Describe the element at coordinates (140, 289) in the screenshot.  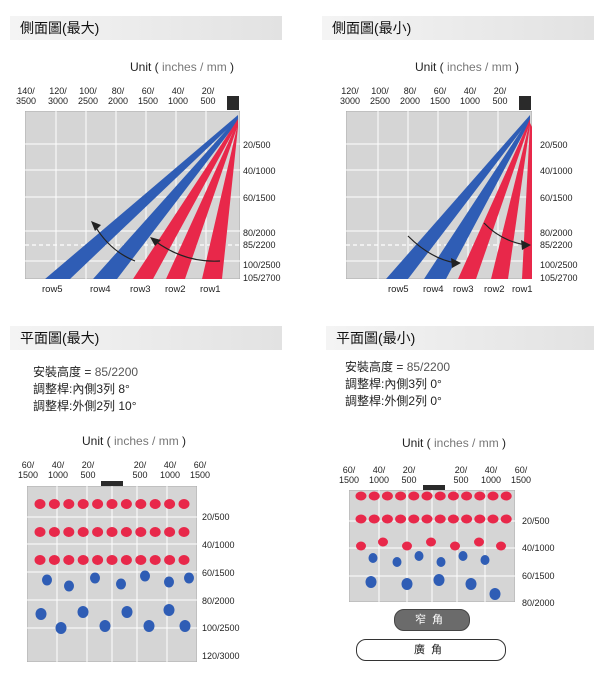
I see `row-label: row3` at that location.